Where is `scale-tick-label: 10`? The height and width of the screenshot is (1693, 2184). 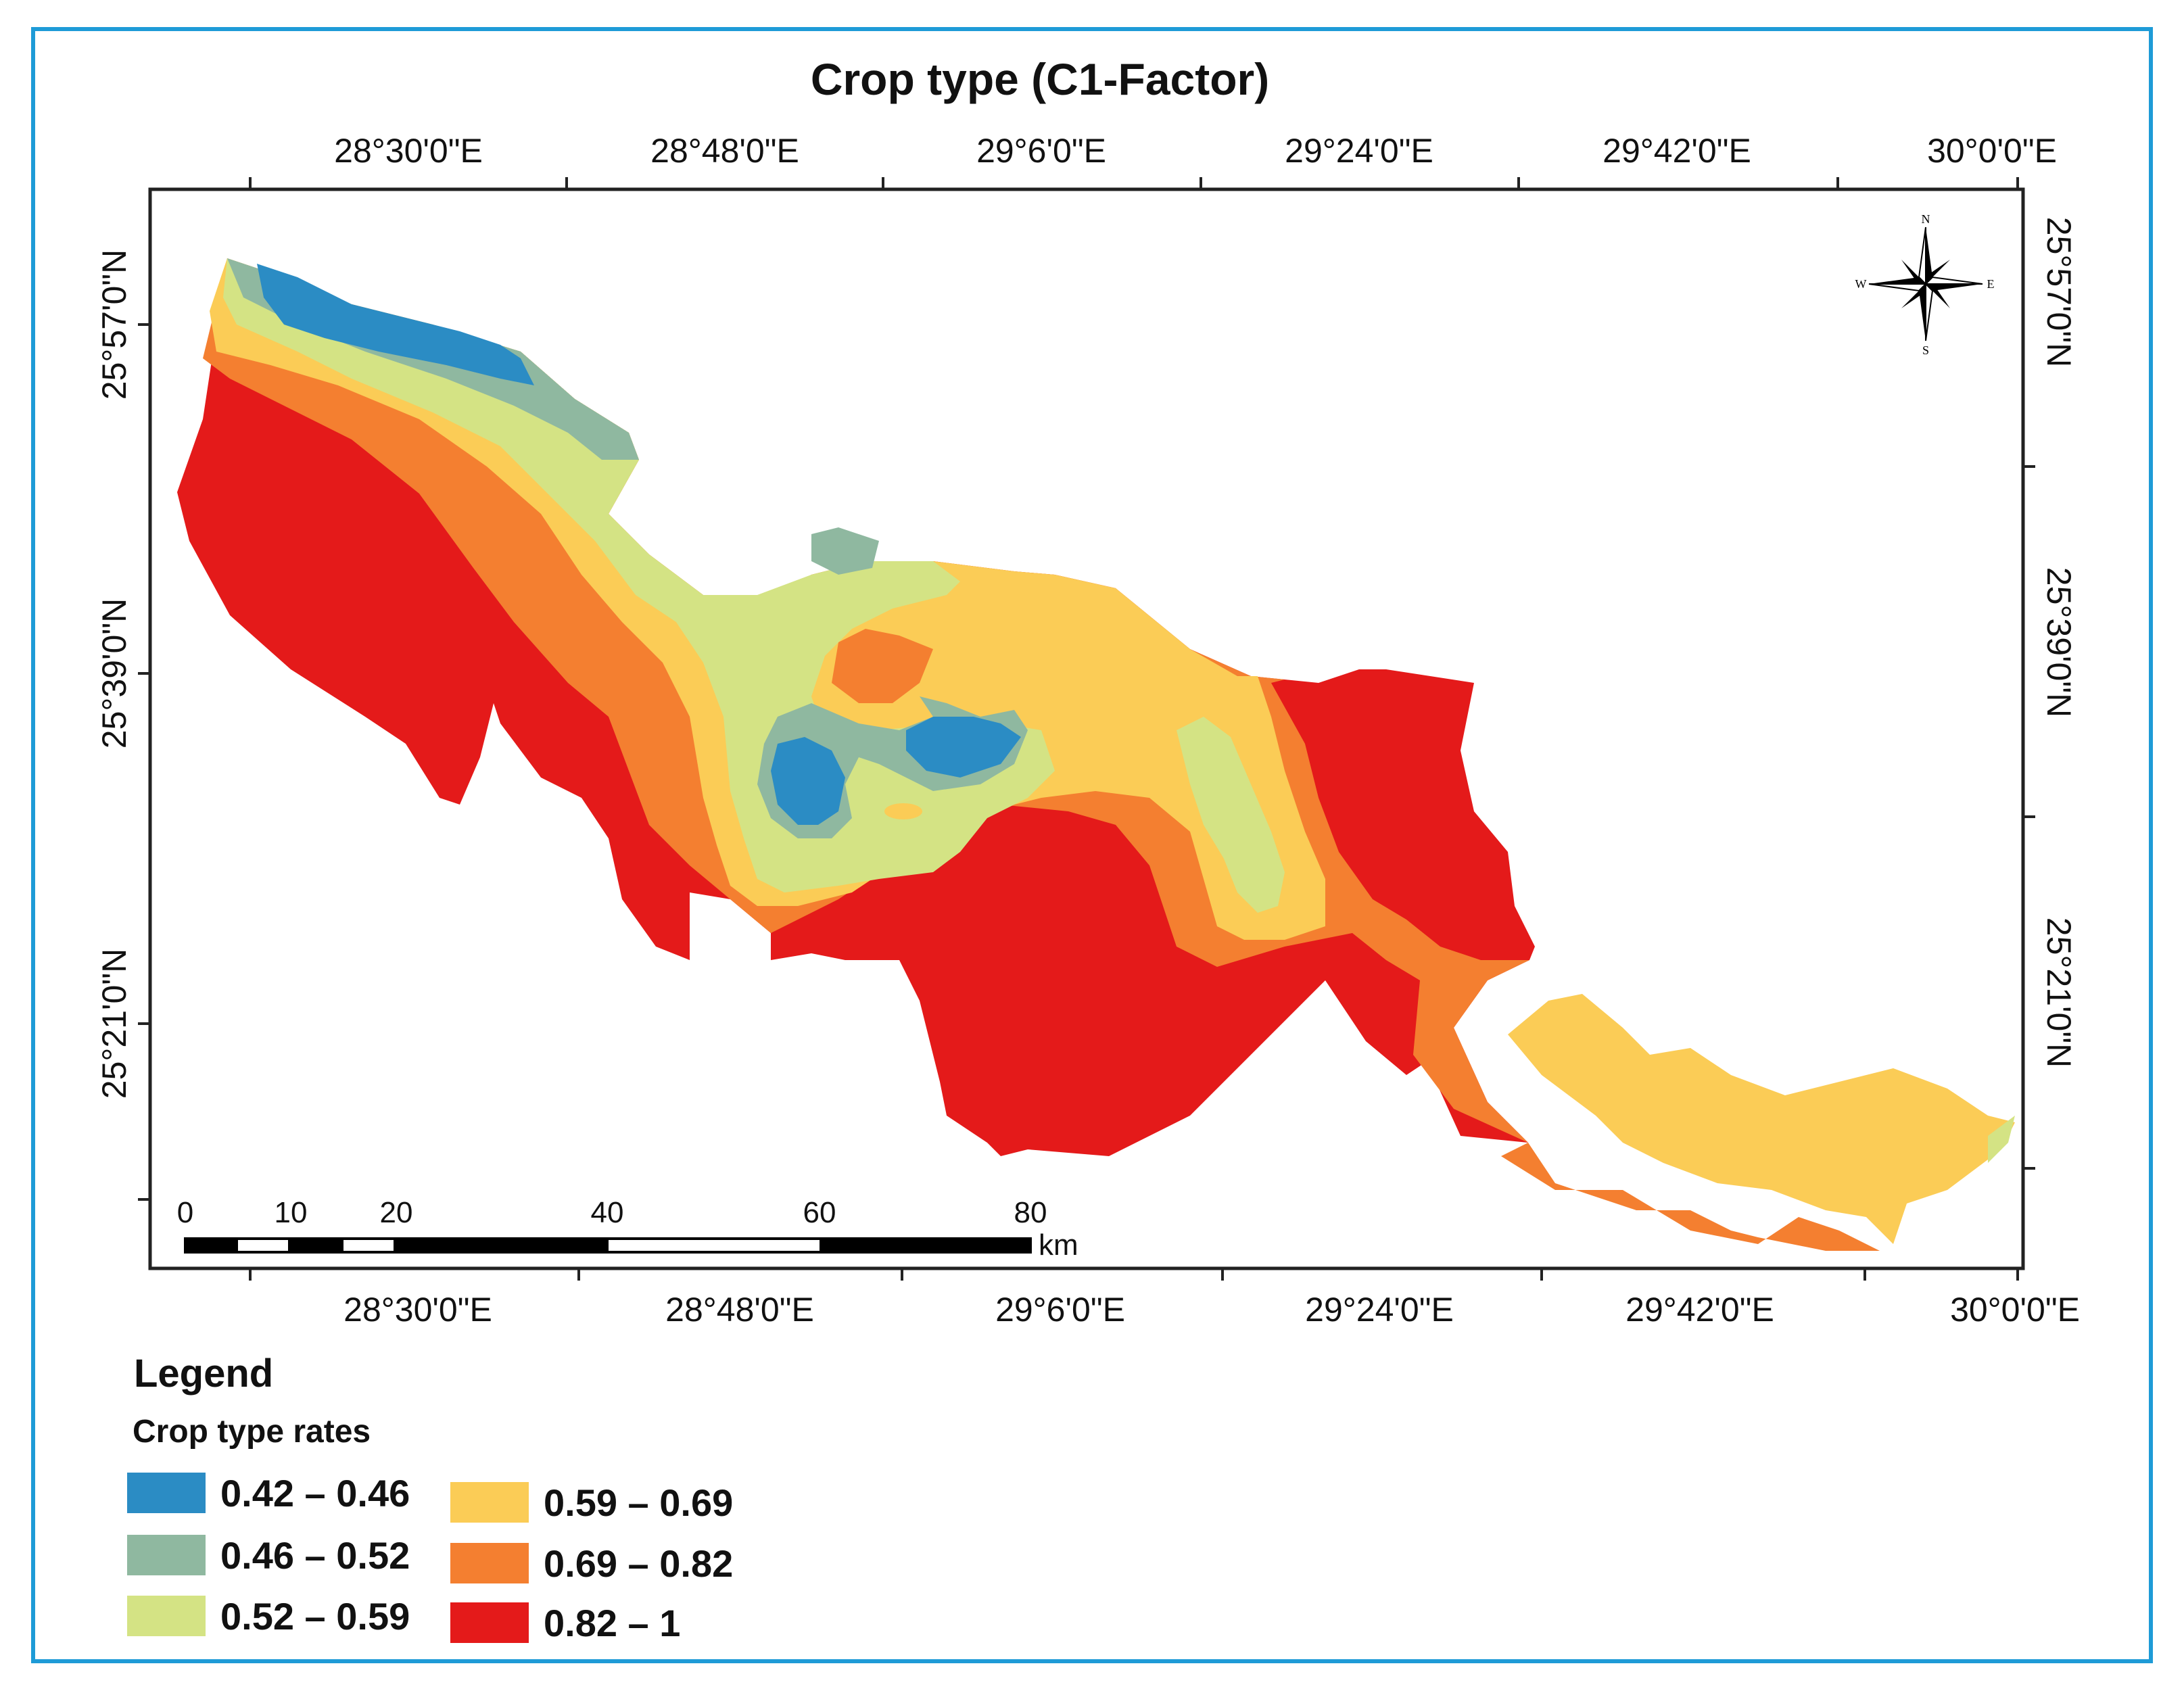
scale-tick-label: 10 is located at coordinates (291, 1212).